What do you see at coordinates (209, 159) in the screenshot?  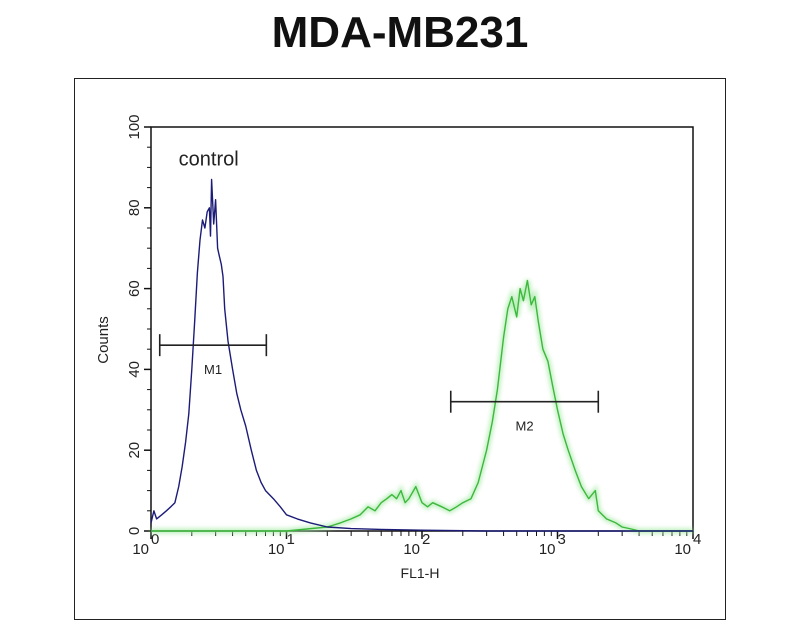 I see `annotation-control: control` at bounding box center [209, 159].